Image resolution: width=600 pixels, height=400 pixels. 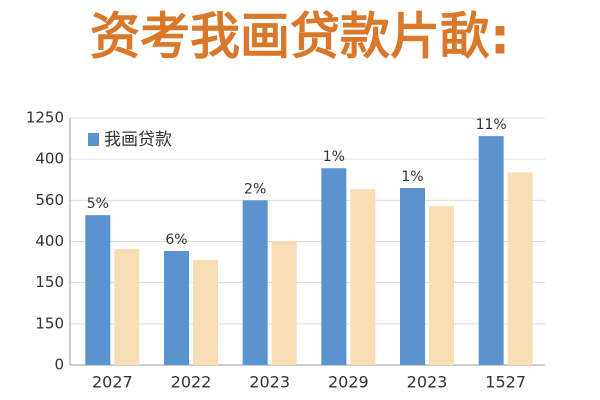 I want to click on legend-swatch, so click(x=93, y=139).